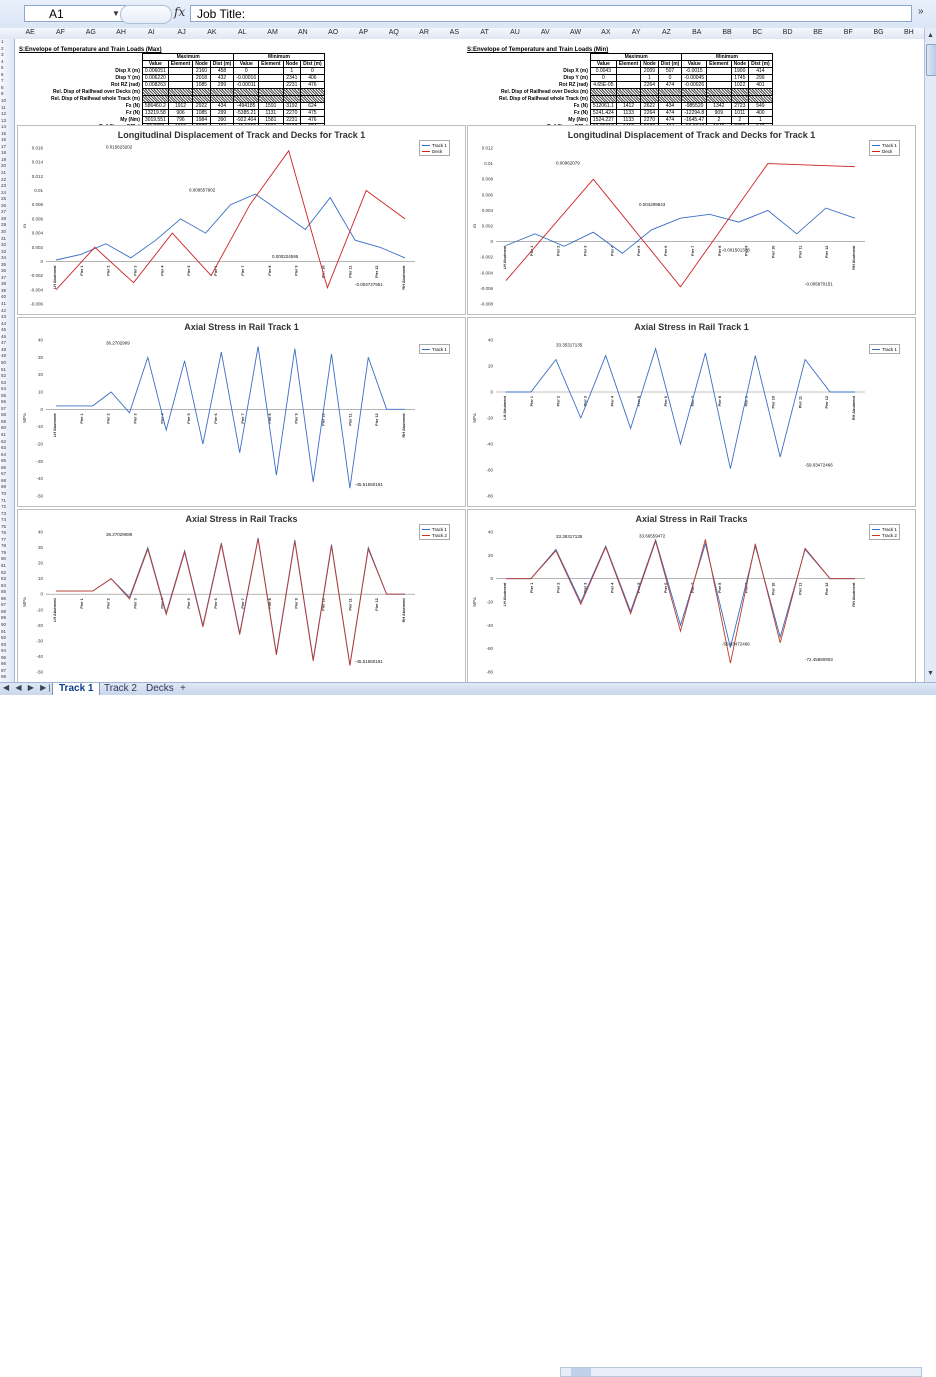  I want to click on row-number: 60, so click(4, 428).